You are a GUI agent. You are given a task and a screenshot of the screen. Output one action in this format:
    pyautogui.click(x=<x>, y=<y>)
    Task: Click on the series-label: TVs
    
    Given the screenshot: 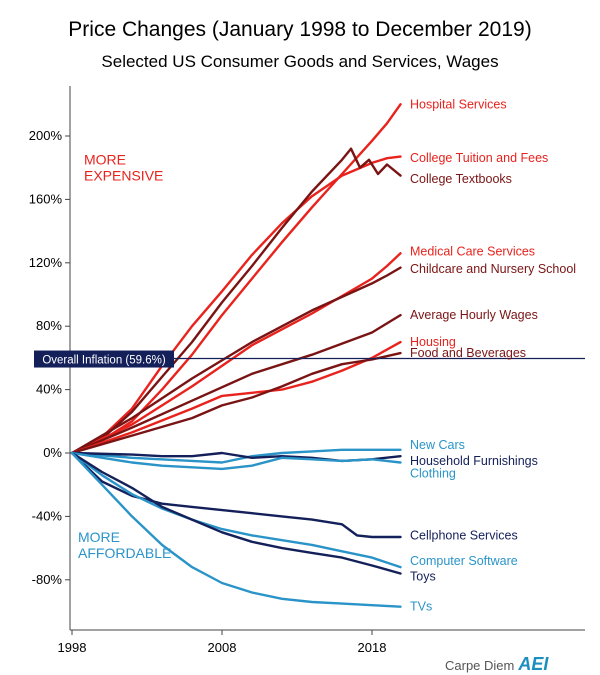 What is the action you would take?
    pyautogui.click(x=421, y=607)
    